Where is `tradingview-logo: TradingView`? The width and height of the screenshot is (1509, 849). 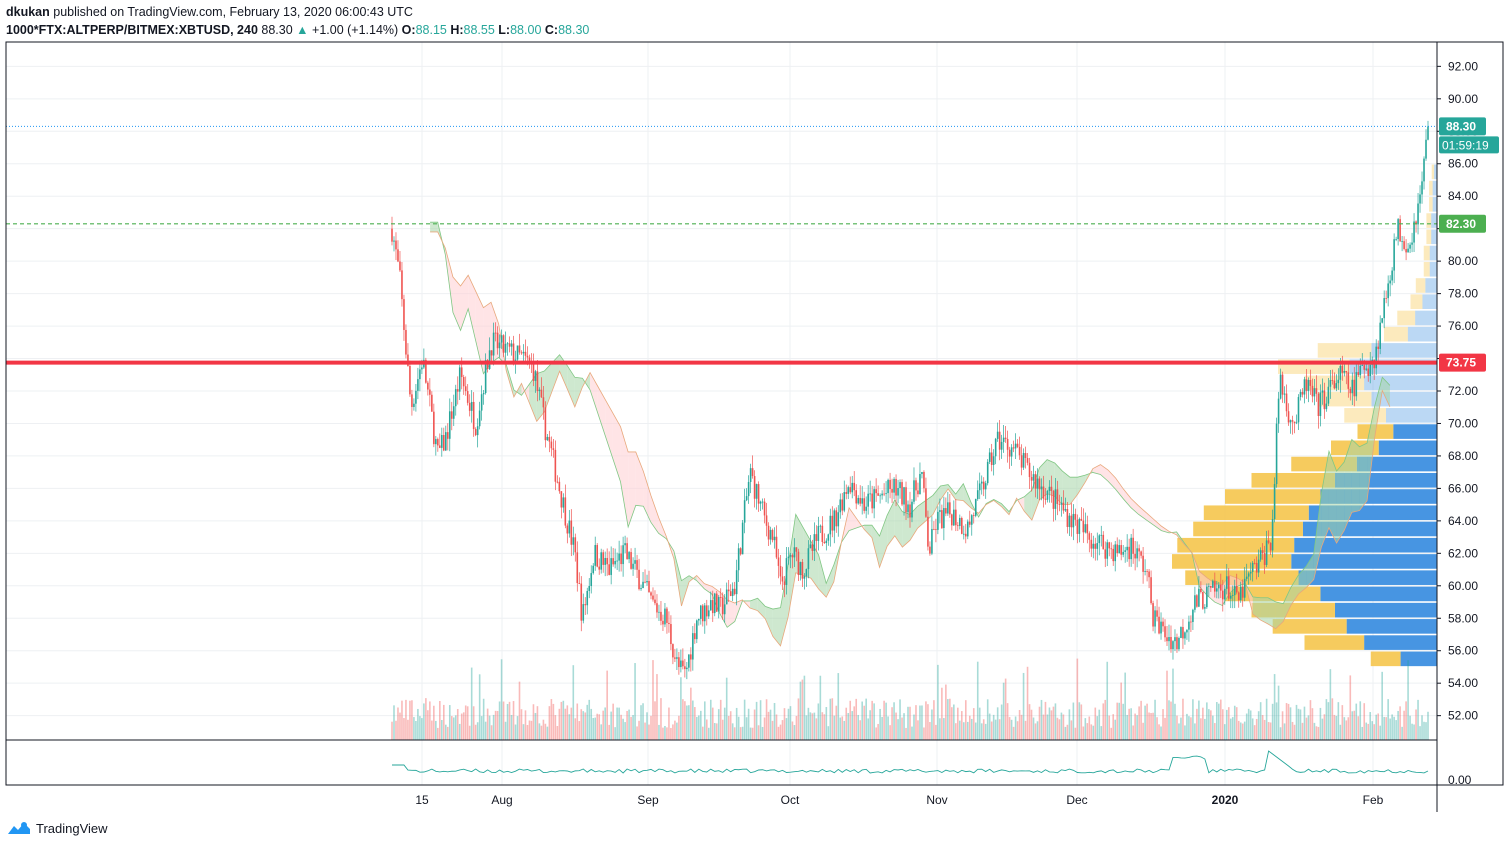 tradingview-logo: TradingView is located at coordinates (57, 828).